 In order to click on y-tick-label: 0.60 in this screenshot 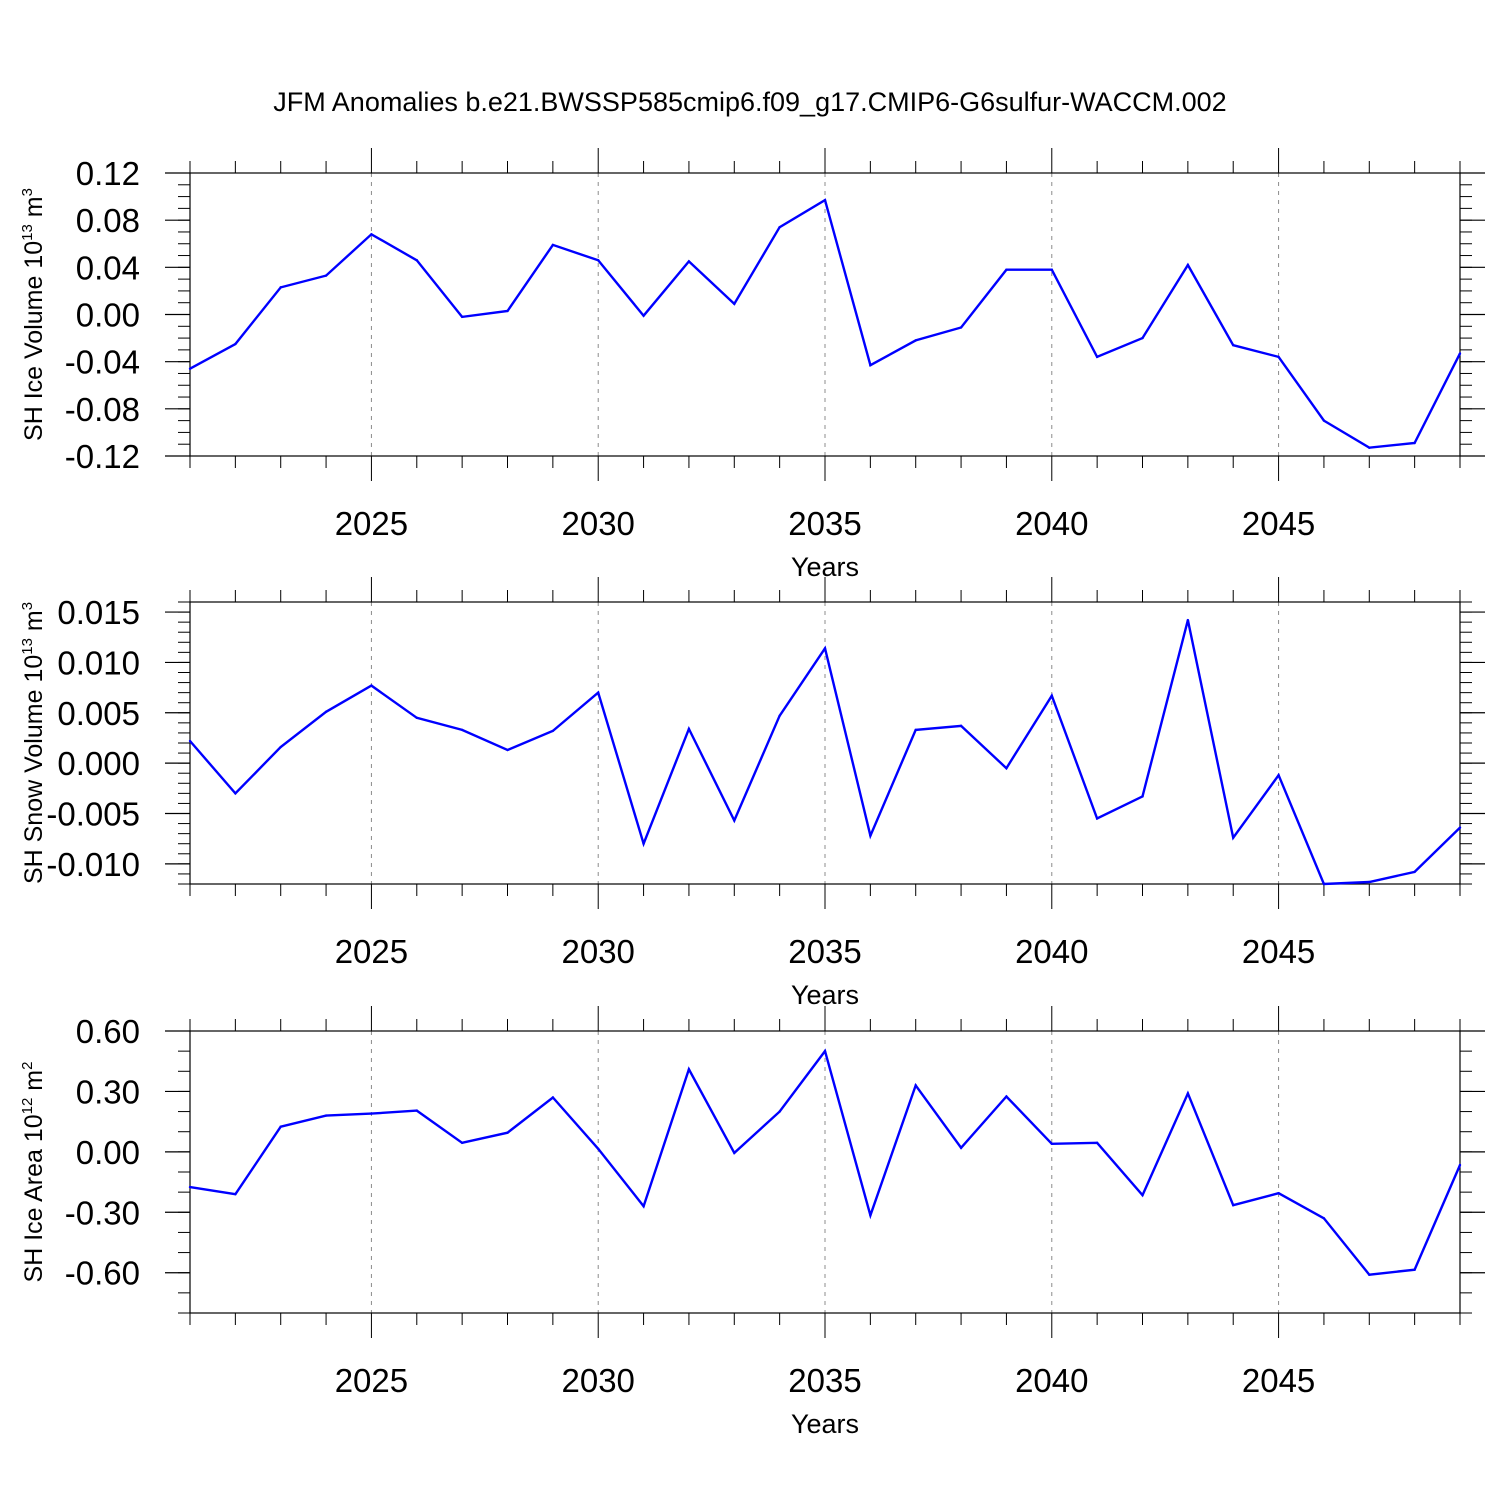, I will do `click(108, 1031)`.